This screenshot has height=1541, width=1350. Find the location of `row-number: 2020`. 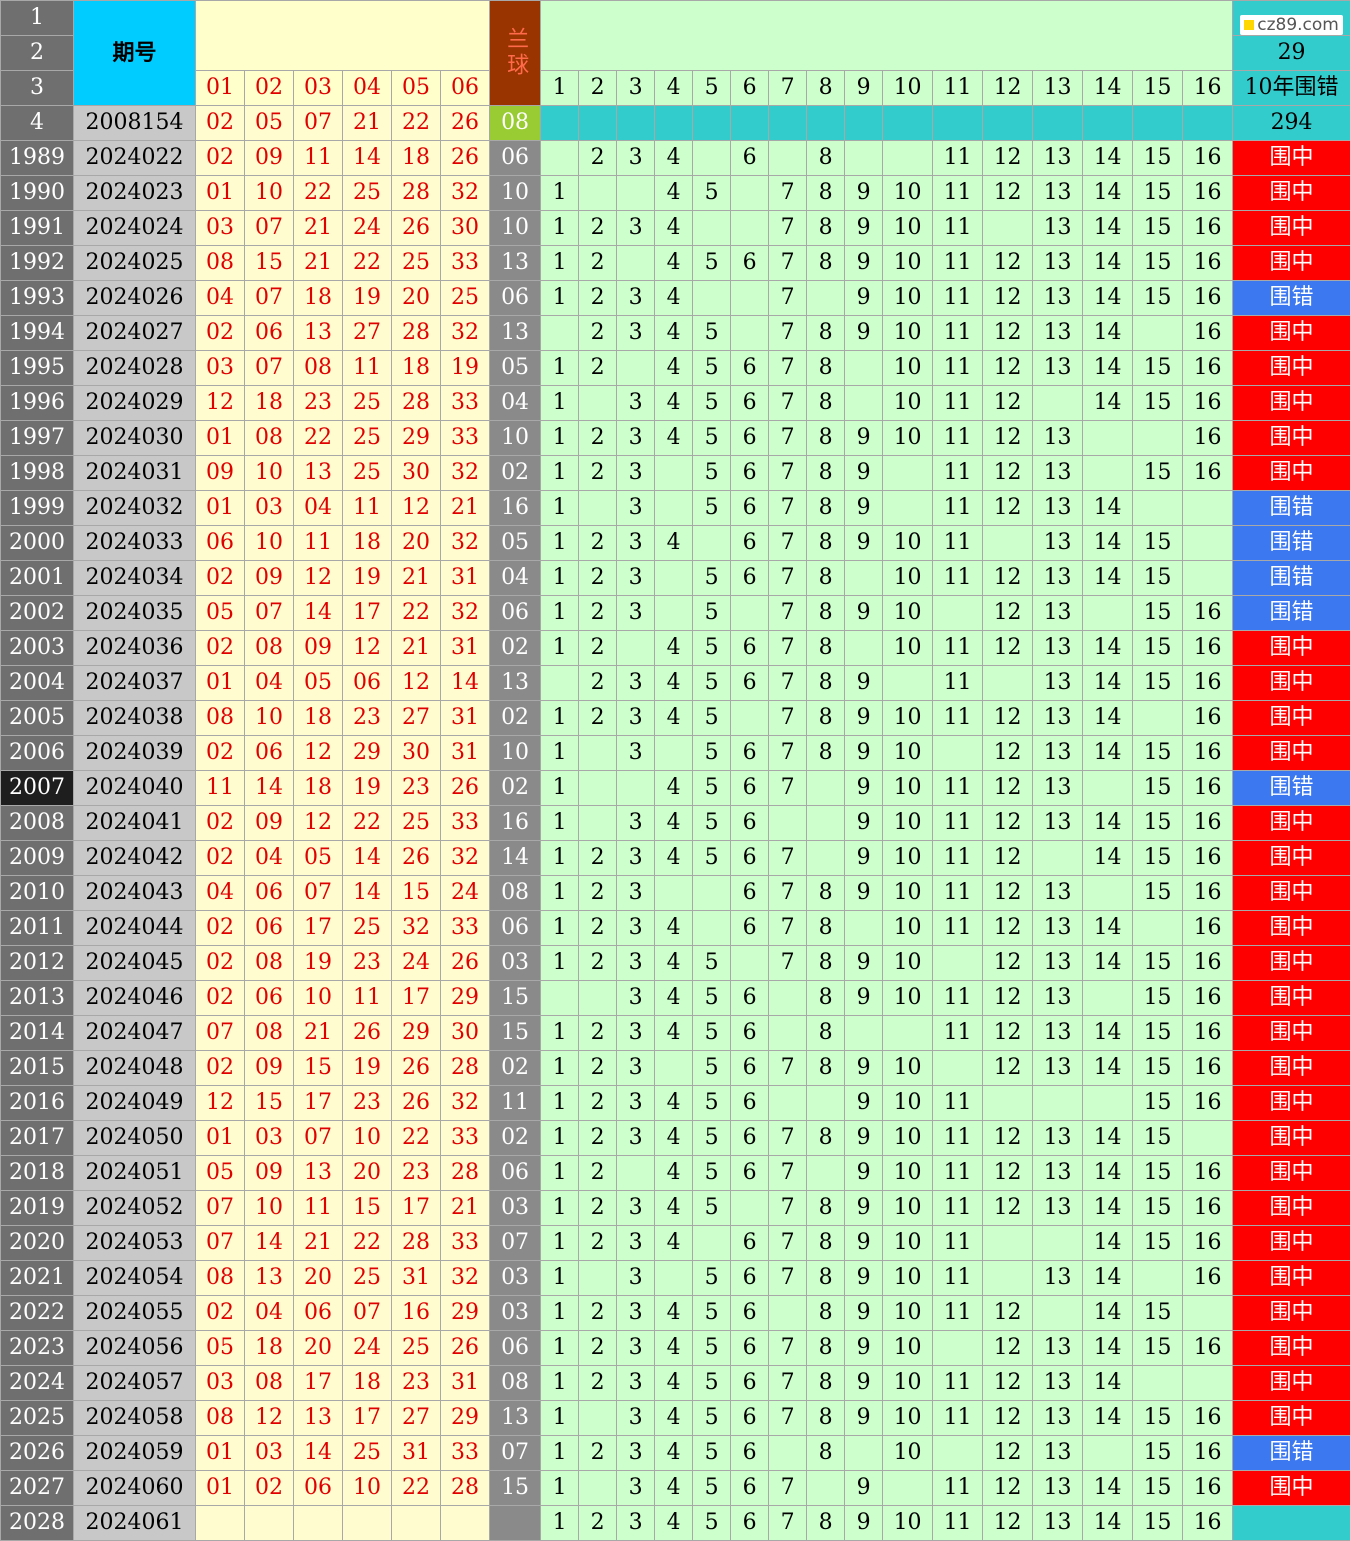

row-number: 2020 is located at coordinates (37, 1243).